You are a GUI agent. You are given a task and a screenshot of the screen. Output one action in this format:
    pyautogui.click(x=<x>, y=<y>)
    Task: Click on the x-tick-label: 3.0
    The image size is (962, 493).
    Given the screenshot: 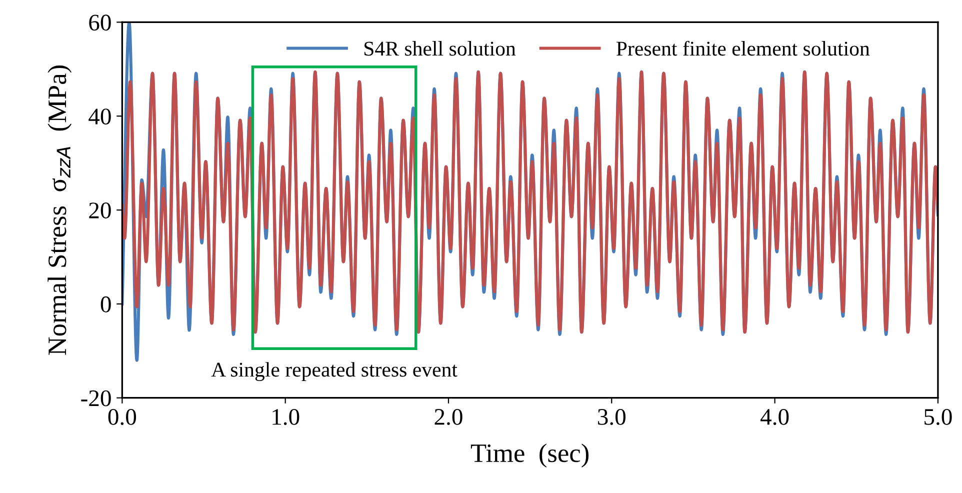 What is the action you would take?
    pyautogui.click(x=612, y=416)
    